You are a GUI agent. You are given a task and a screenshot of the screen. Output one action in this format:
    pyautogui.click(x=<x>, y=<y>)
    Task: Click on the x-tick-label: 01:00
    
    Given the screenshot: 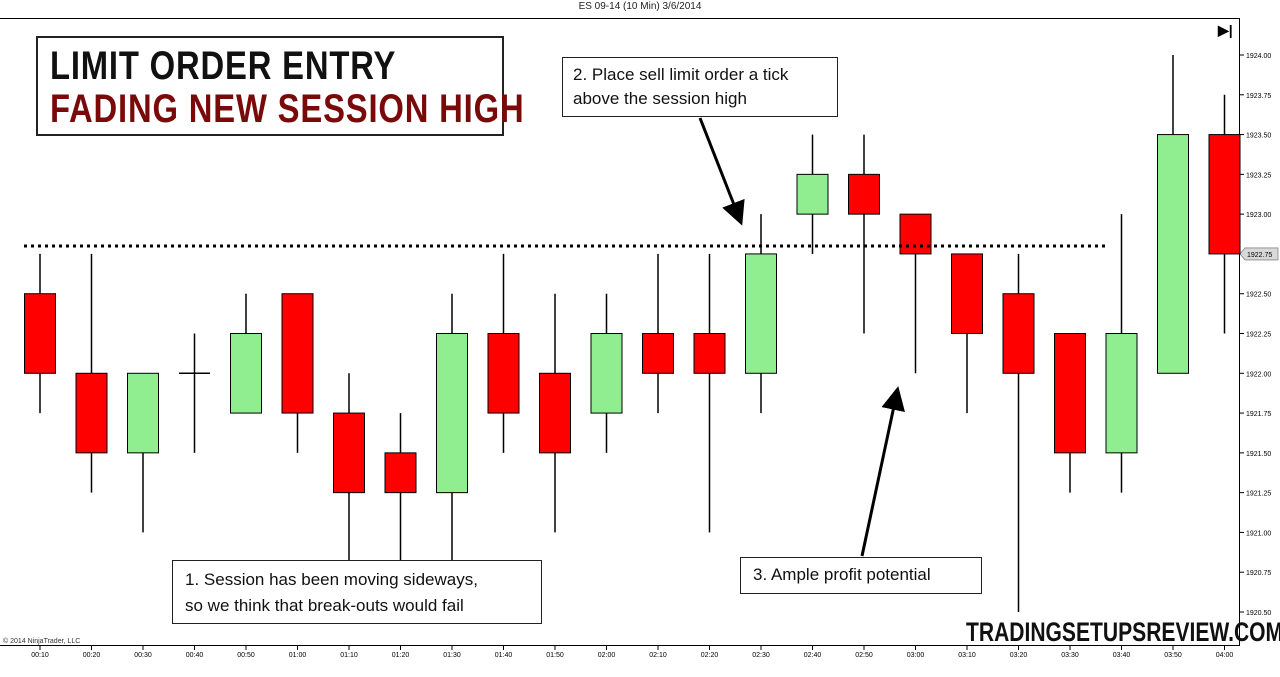 What is the action you would take?
    pyautogui.click(x=298, y=655)
    